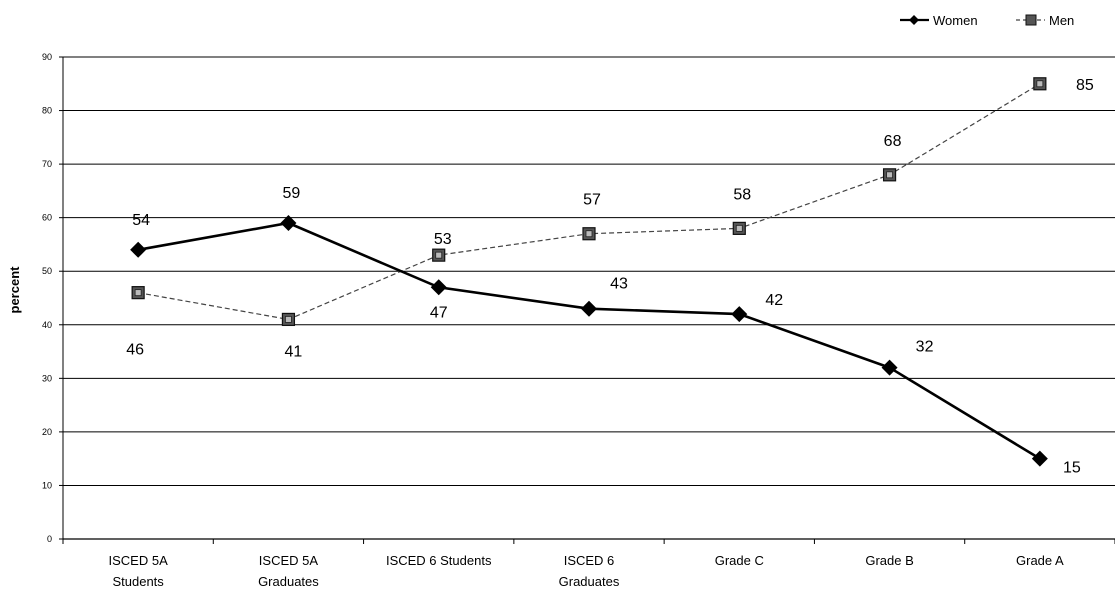 This screenshot has height=593, width=1115. Describe the element at coordinates (592, 200) in the screenshot. I see `data-label-men: 57` at that location.